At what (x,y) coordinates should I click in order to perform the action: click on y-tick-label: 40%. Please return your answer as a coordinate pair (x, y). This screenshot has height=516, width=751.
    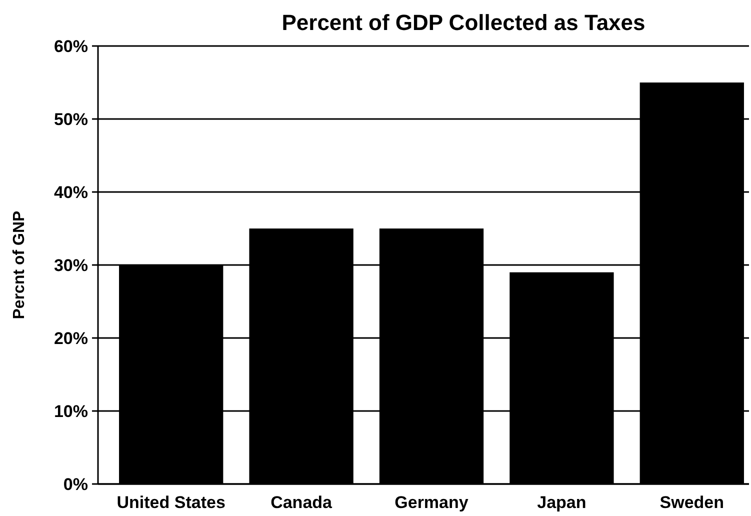
    Looking at the image, I should click on (71, 192).